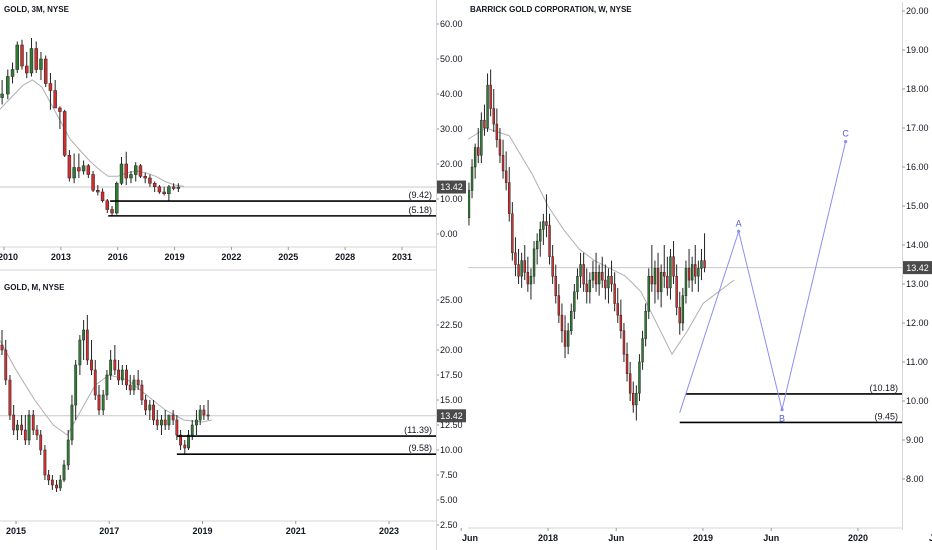 Image resolution: width=932 pixels, height=550 pixels. I want to click on y-tick-label: 40.00, so click(451, 94).